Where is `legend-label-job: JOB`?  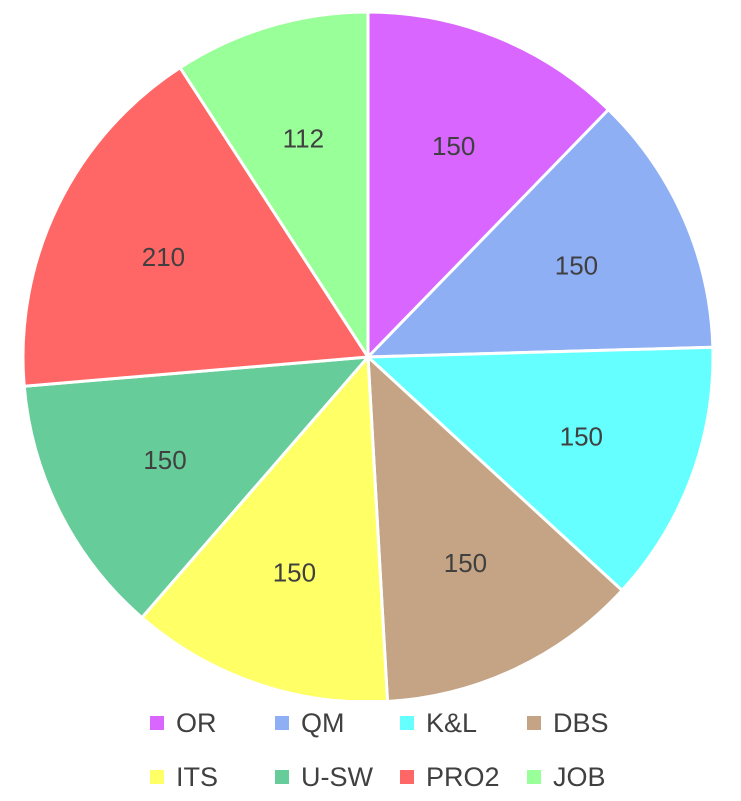
legend-label-job: JOB is located at coordinates (579, 776).